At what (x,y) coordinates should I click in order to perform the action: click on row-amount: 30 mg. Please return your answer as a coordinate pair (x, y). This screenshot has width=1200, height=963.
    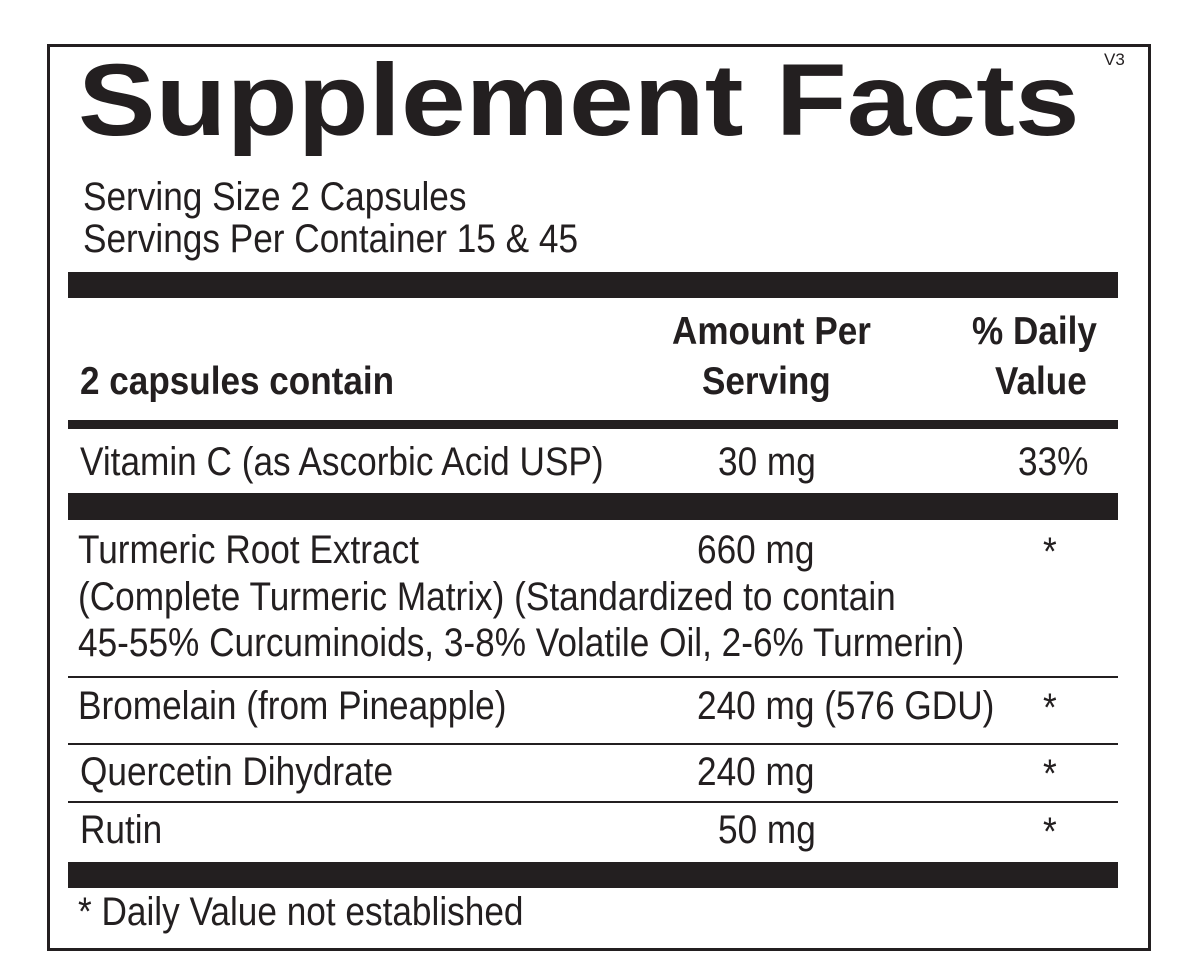
    Looking at the image, I should click on (767, 462).